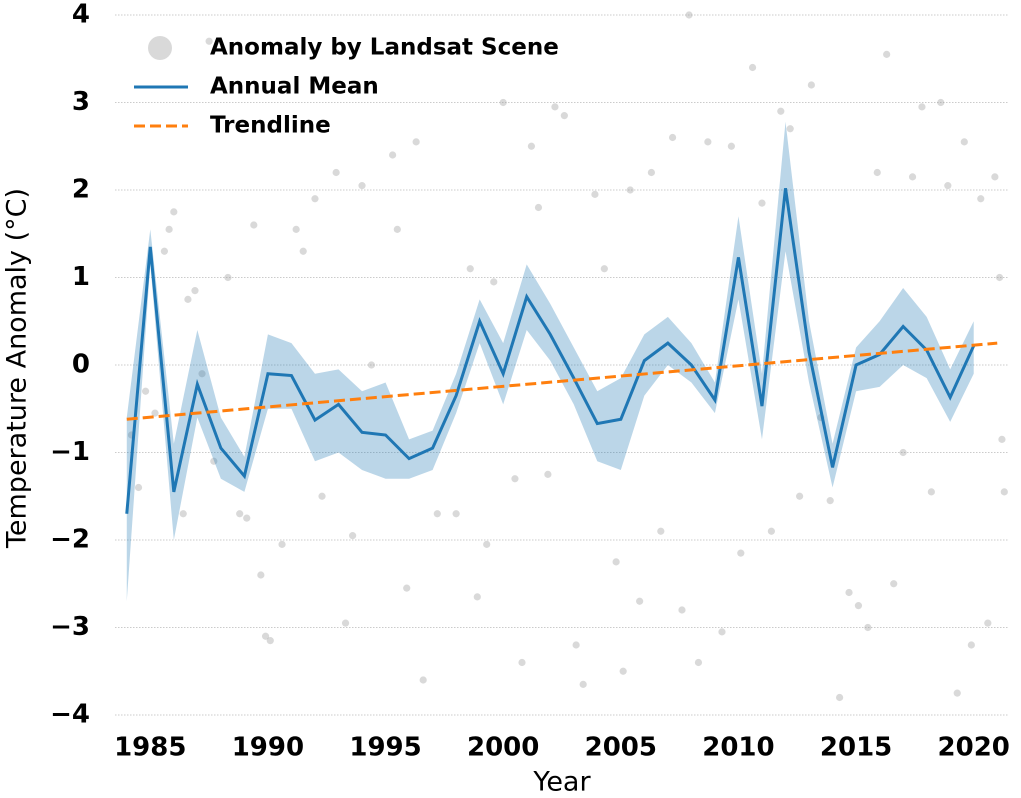 The height and width of the screenshot is (798, 1021). Describe the element at coordinates (81, 277) in the screenshot. I see `y-tick-label: 1` at that location.